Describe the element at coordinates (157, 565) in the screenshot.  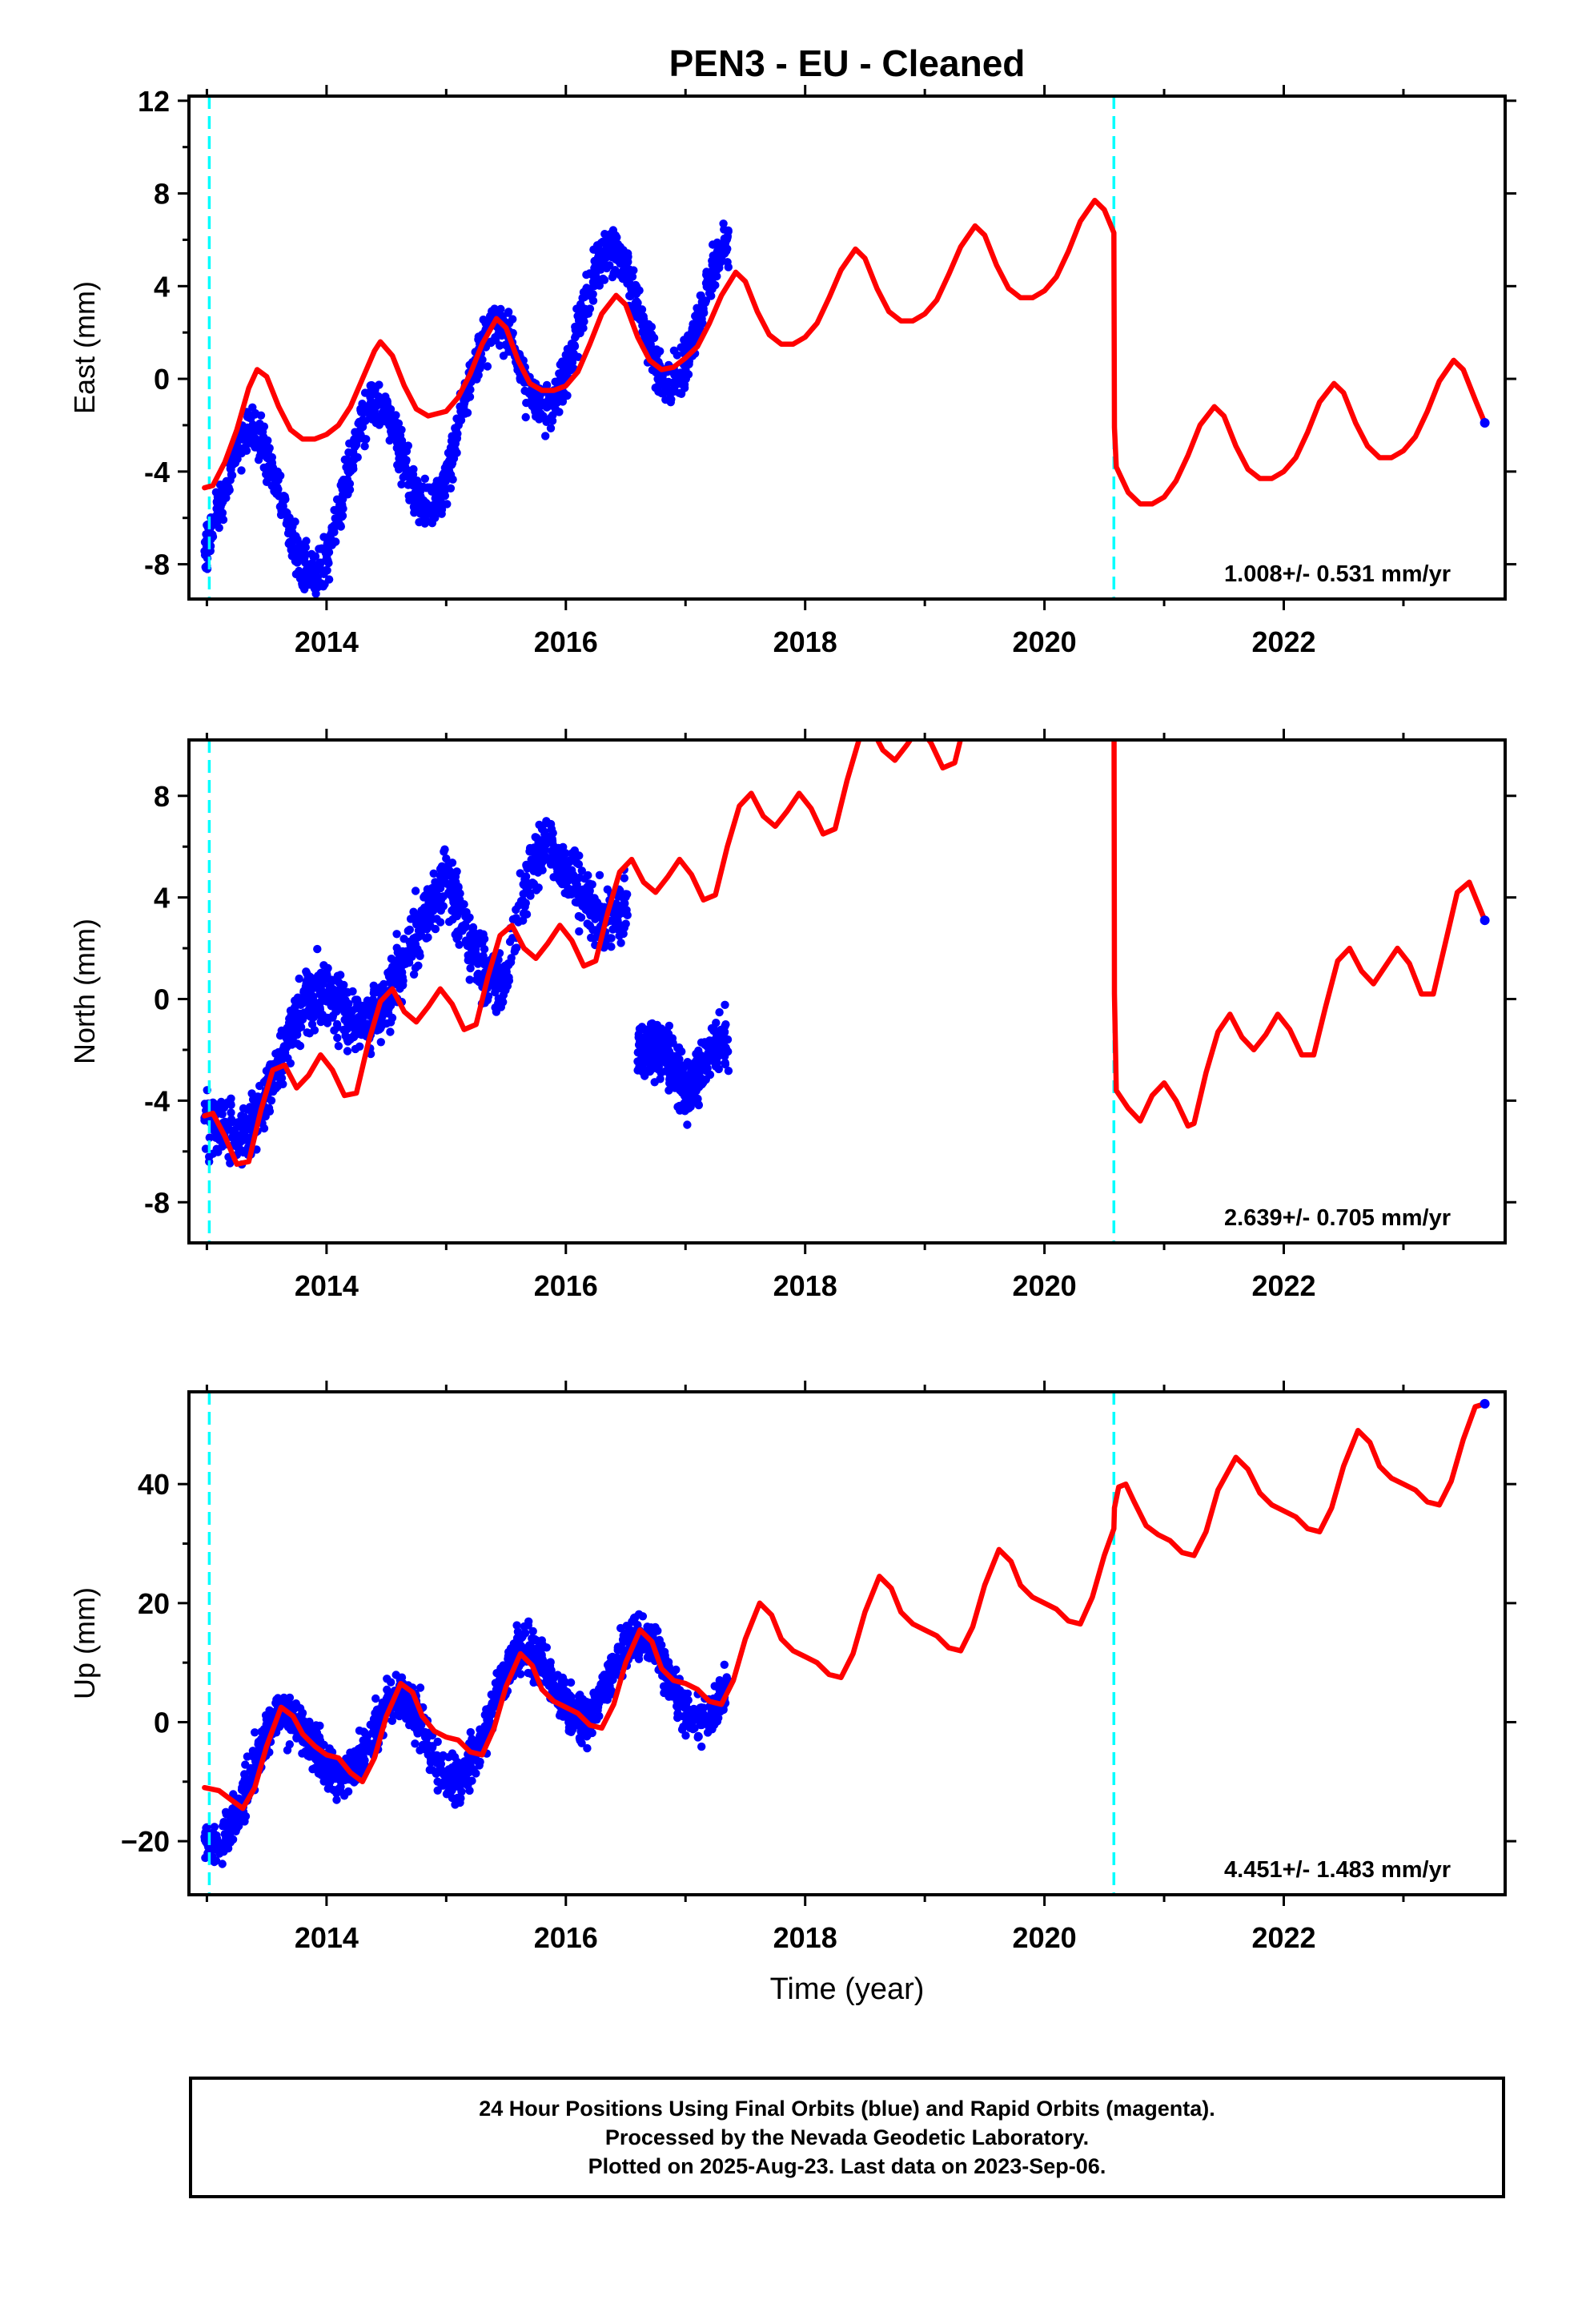
I see `y-tick-label: -8` at that location.